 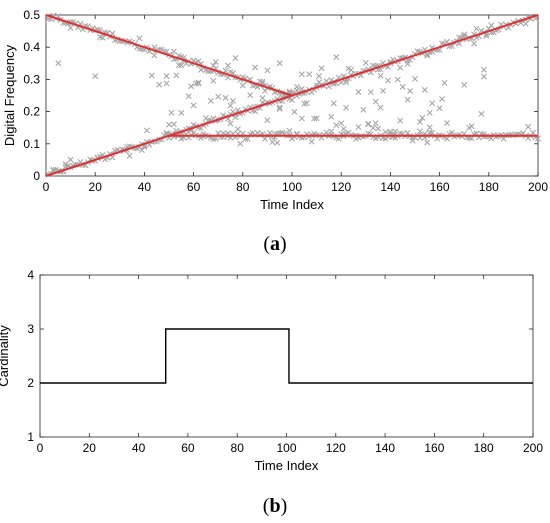 I want to click on chart-b-x-tick-label: 0, so click(x=40, y=448).